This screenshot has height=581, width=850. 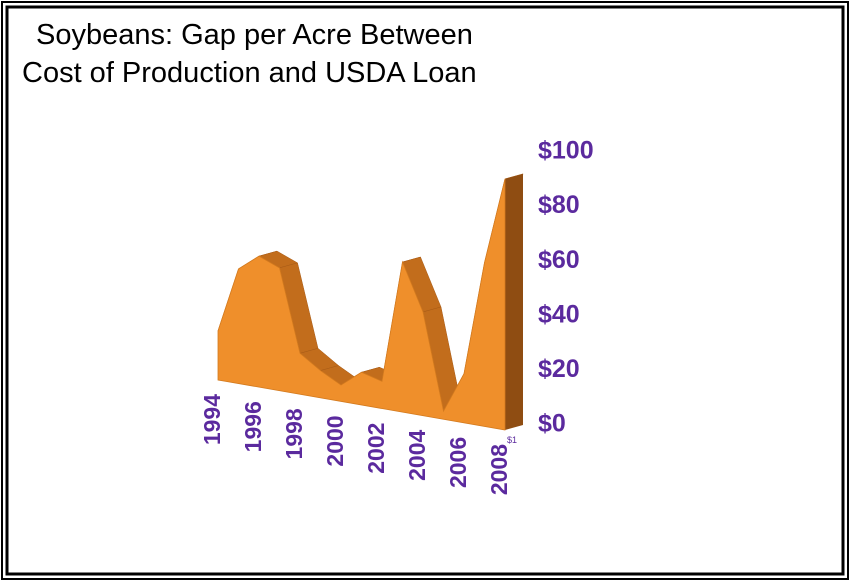 What do you see at coordinates (254, 35) in the screenshot?
I see `chart-title: Soybeans: Gap per Acre Between` at bounding box center [254, 35].